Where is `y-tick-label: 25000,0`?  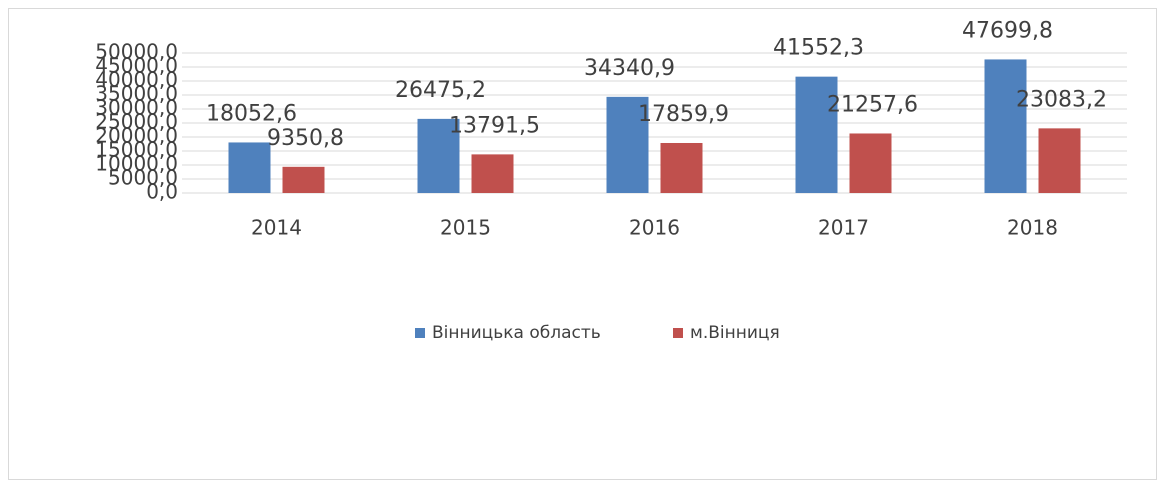
y-tick-label: 25000,0 is located at coordinates (136, 122).